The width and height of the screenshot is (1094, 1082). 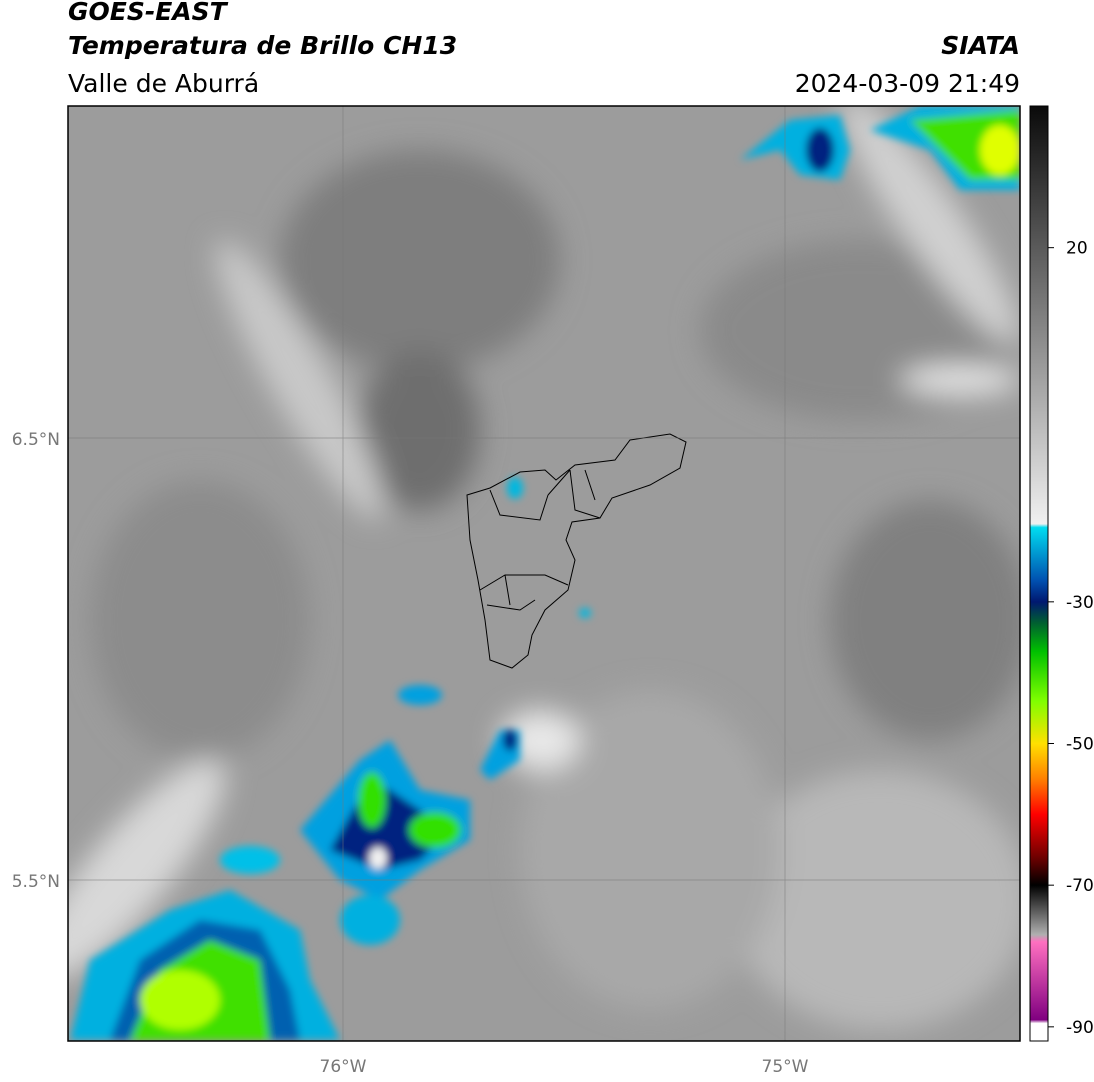 I want to click on product: Temperatura de Brillo CH13, so click(x=262, y=45).